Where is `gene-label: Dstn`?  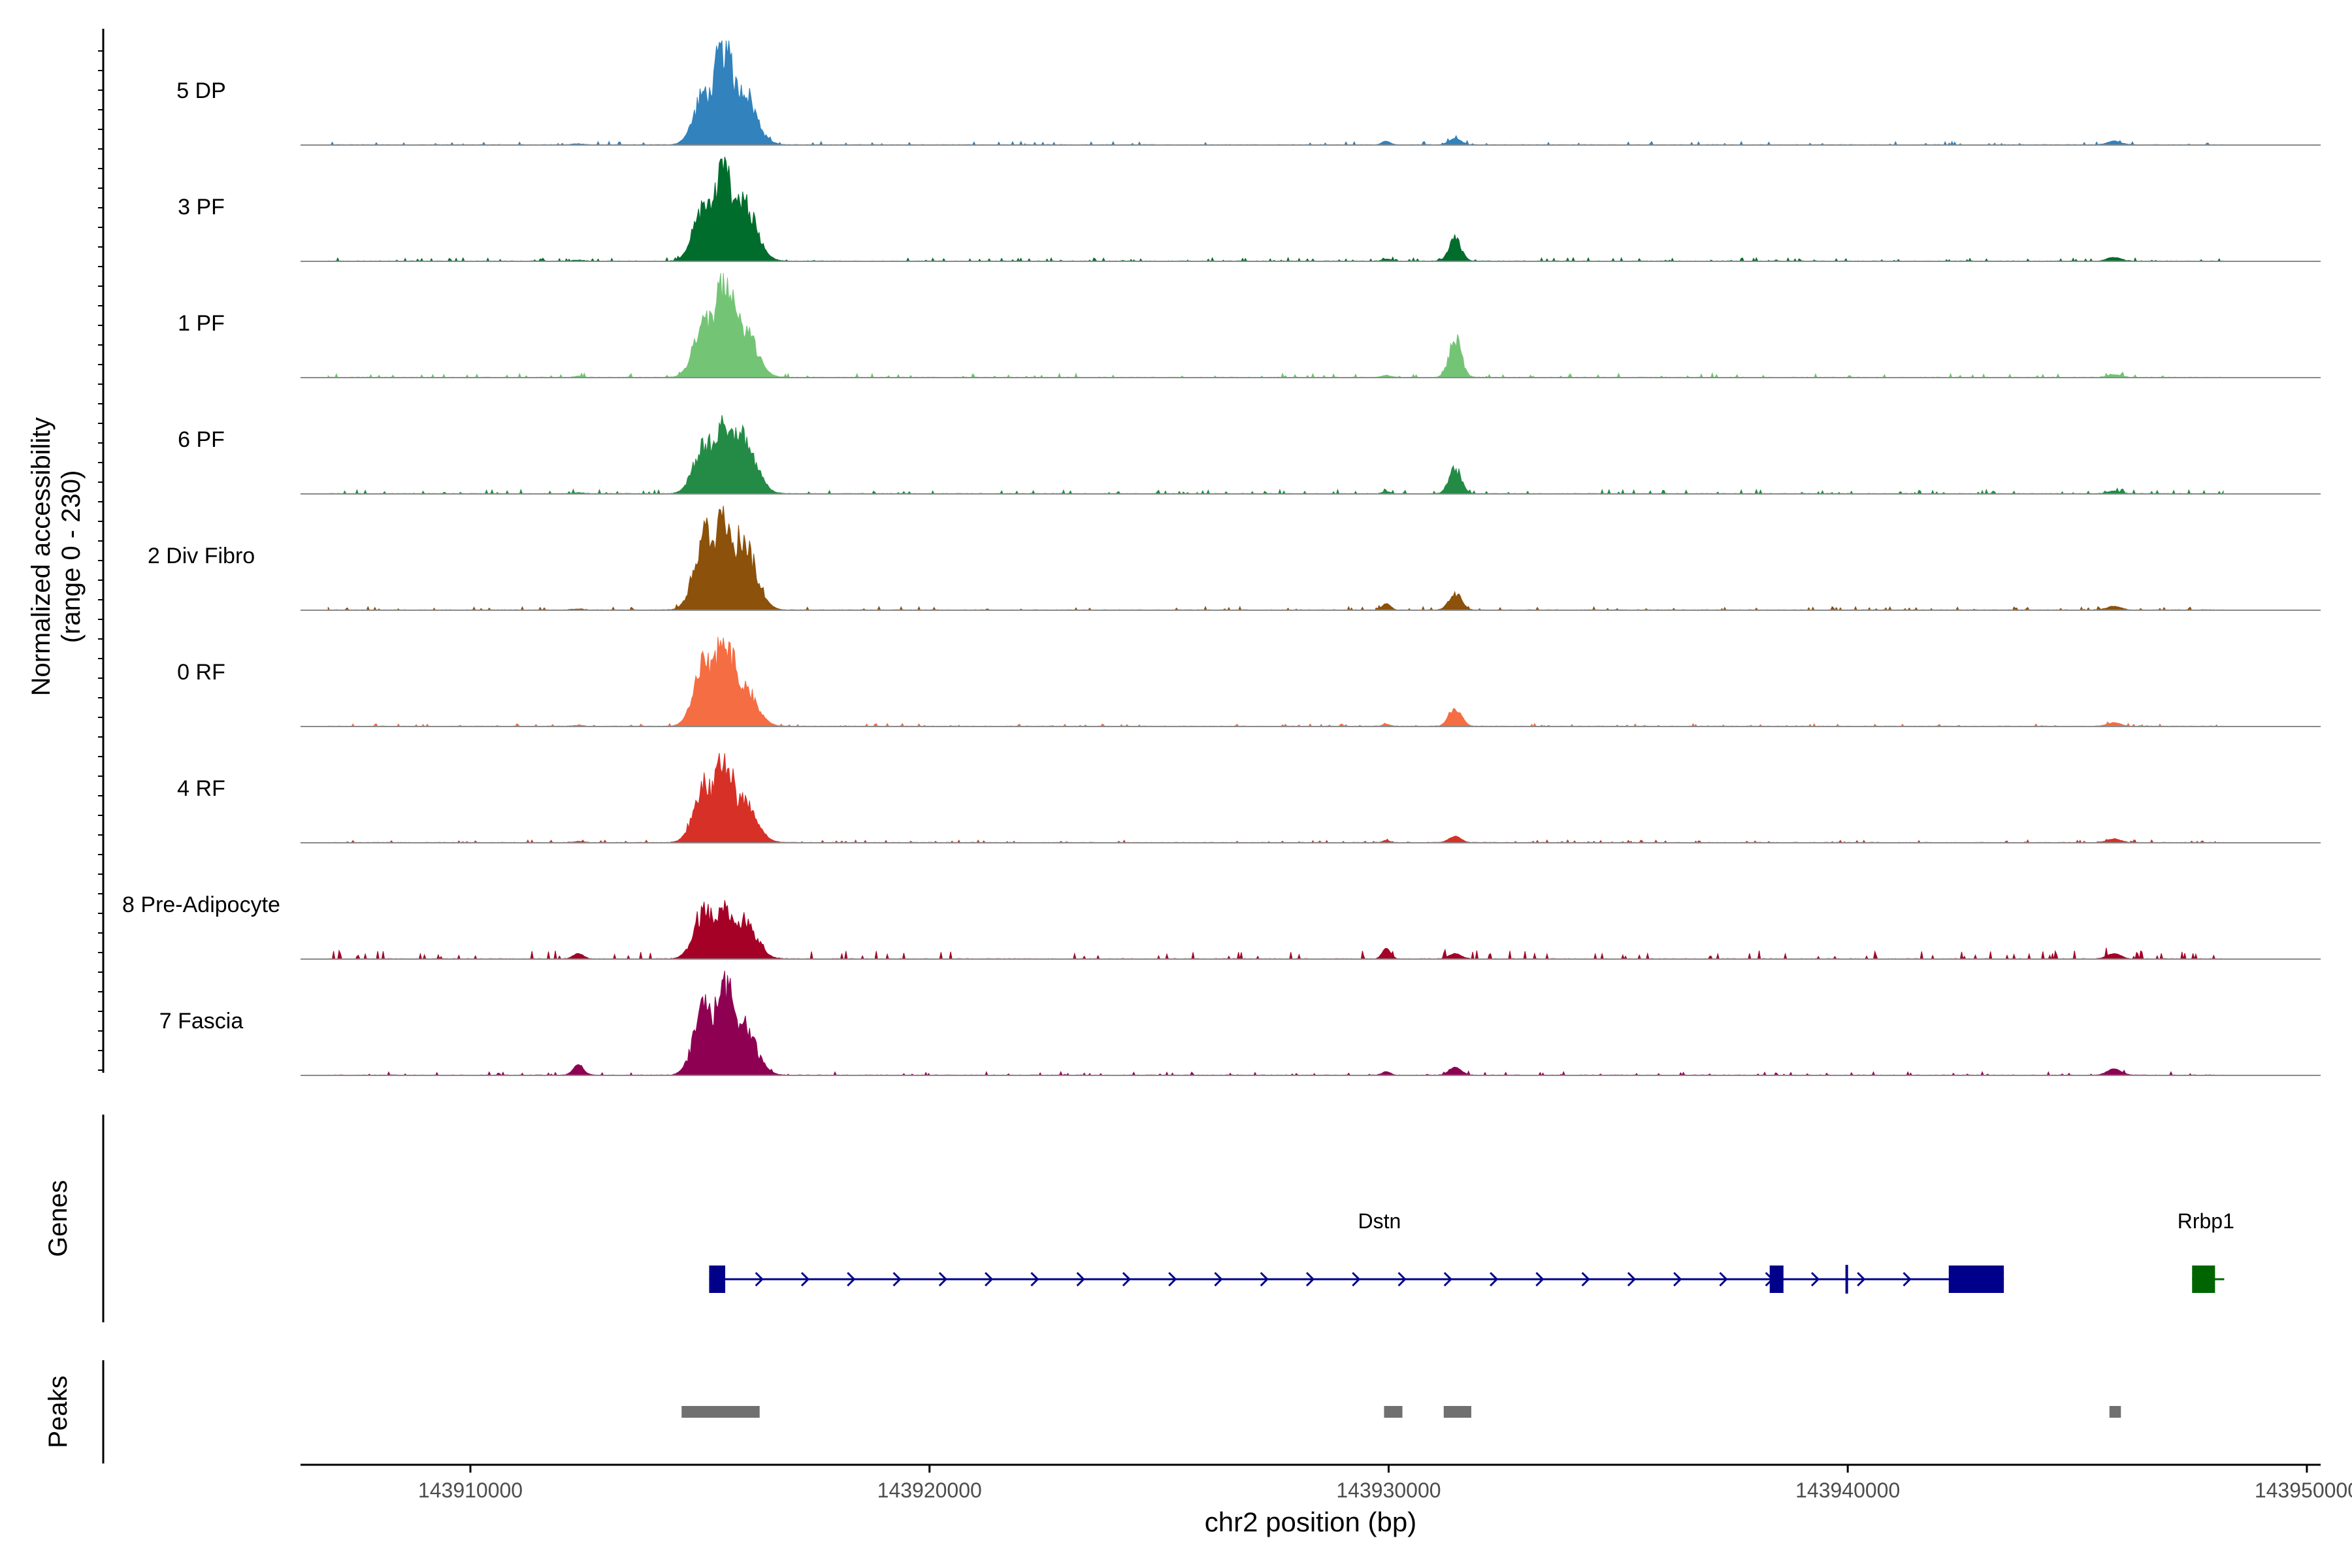
gene-label: Dstn is located at coordinates (1379, 1221).